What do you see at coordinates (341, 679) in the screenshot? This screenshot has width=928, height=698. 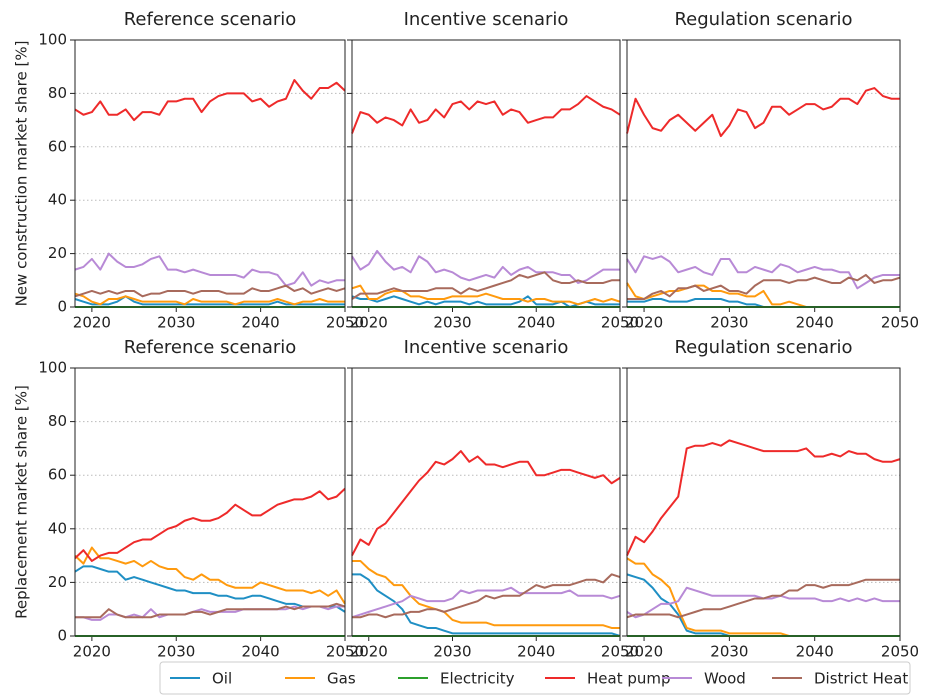 I see `legend-label: Gas` at bounding box center [341, 679].